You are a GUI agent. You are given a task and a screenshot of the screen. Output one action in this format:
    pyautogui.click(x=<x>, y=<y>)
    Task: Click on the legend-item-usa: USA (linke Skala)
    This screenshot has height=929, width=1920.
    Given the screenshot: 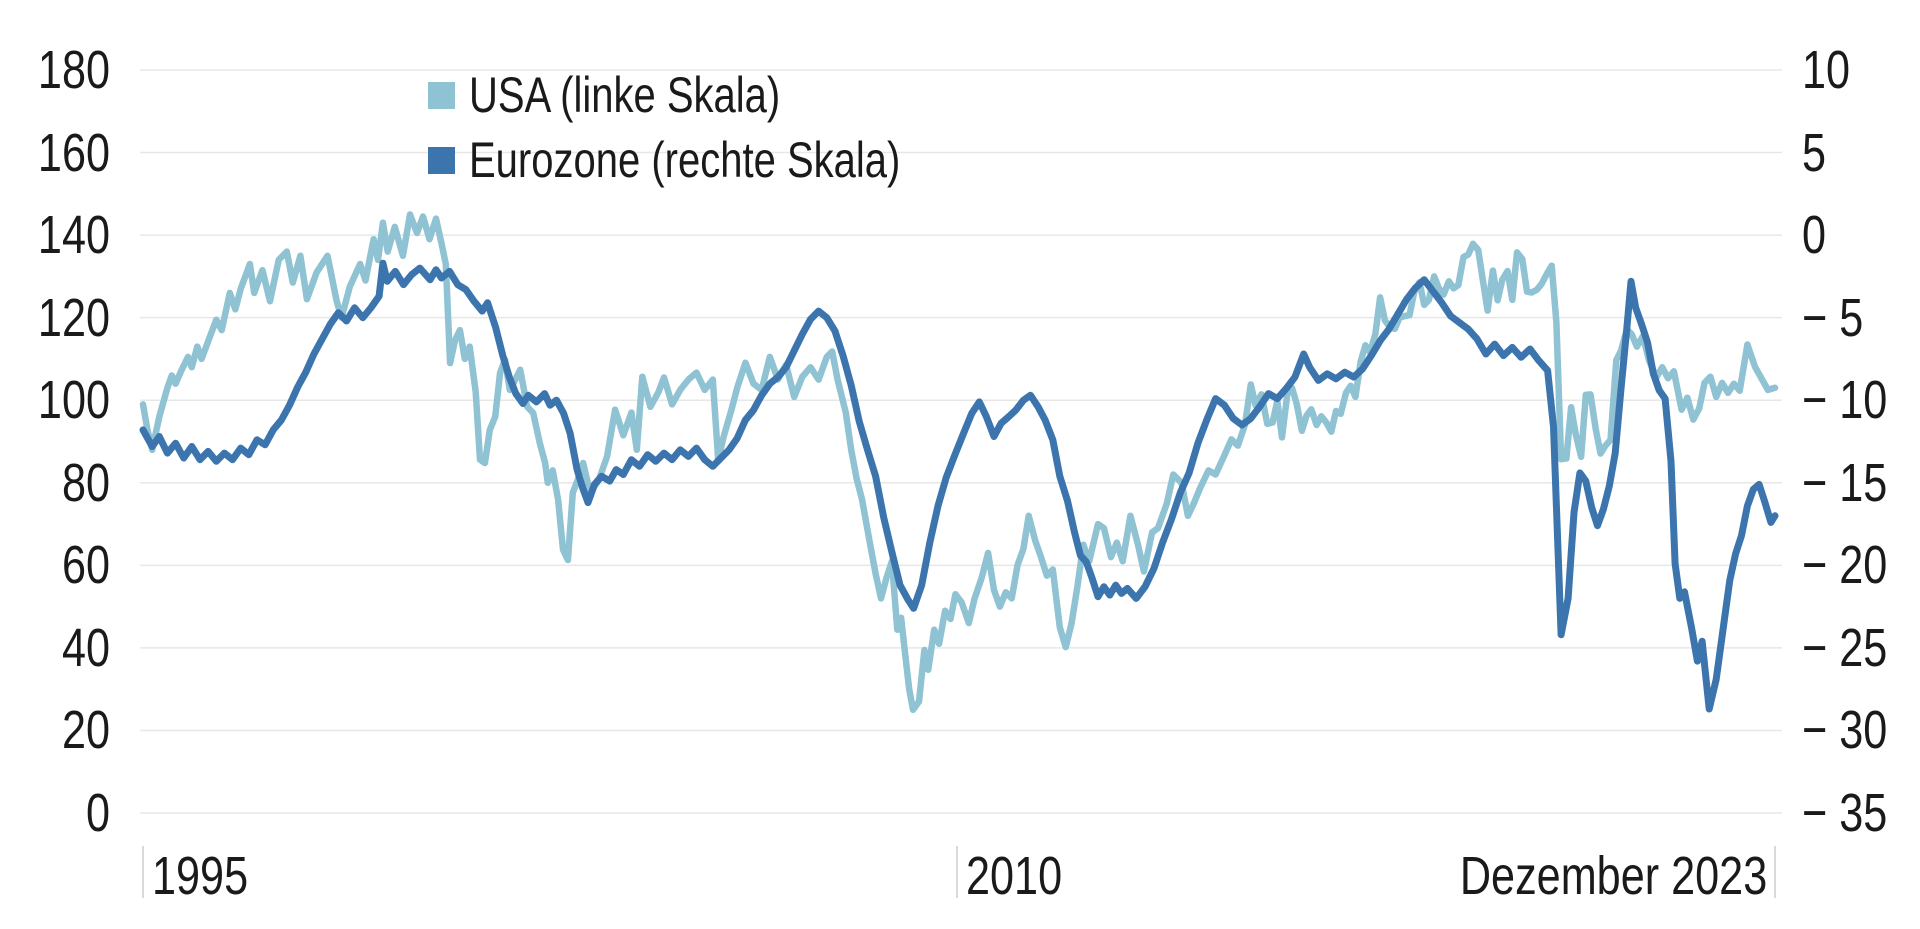 What is the action you would take?
    pyautogui.click(x=643, y=95)
    